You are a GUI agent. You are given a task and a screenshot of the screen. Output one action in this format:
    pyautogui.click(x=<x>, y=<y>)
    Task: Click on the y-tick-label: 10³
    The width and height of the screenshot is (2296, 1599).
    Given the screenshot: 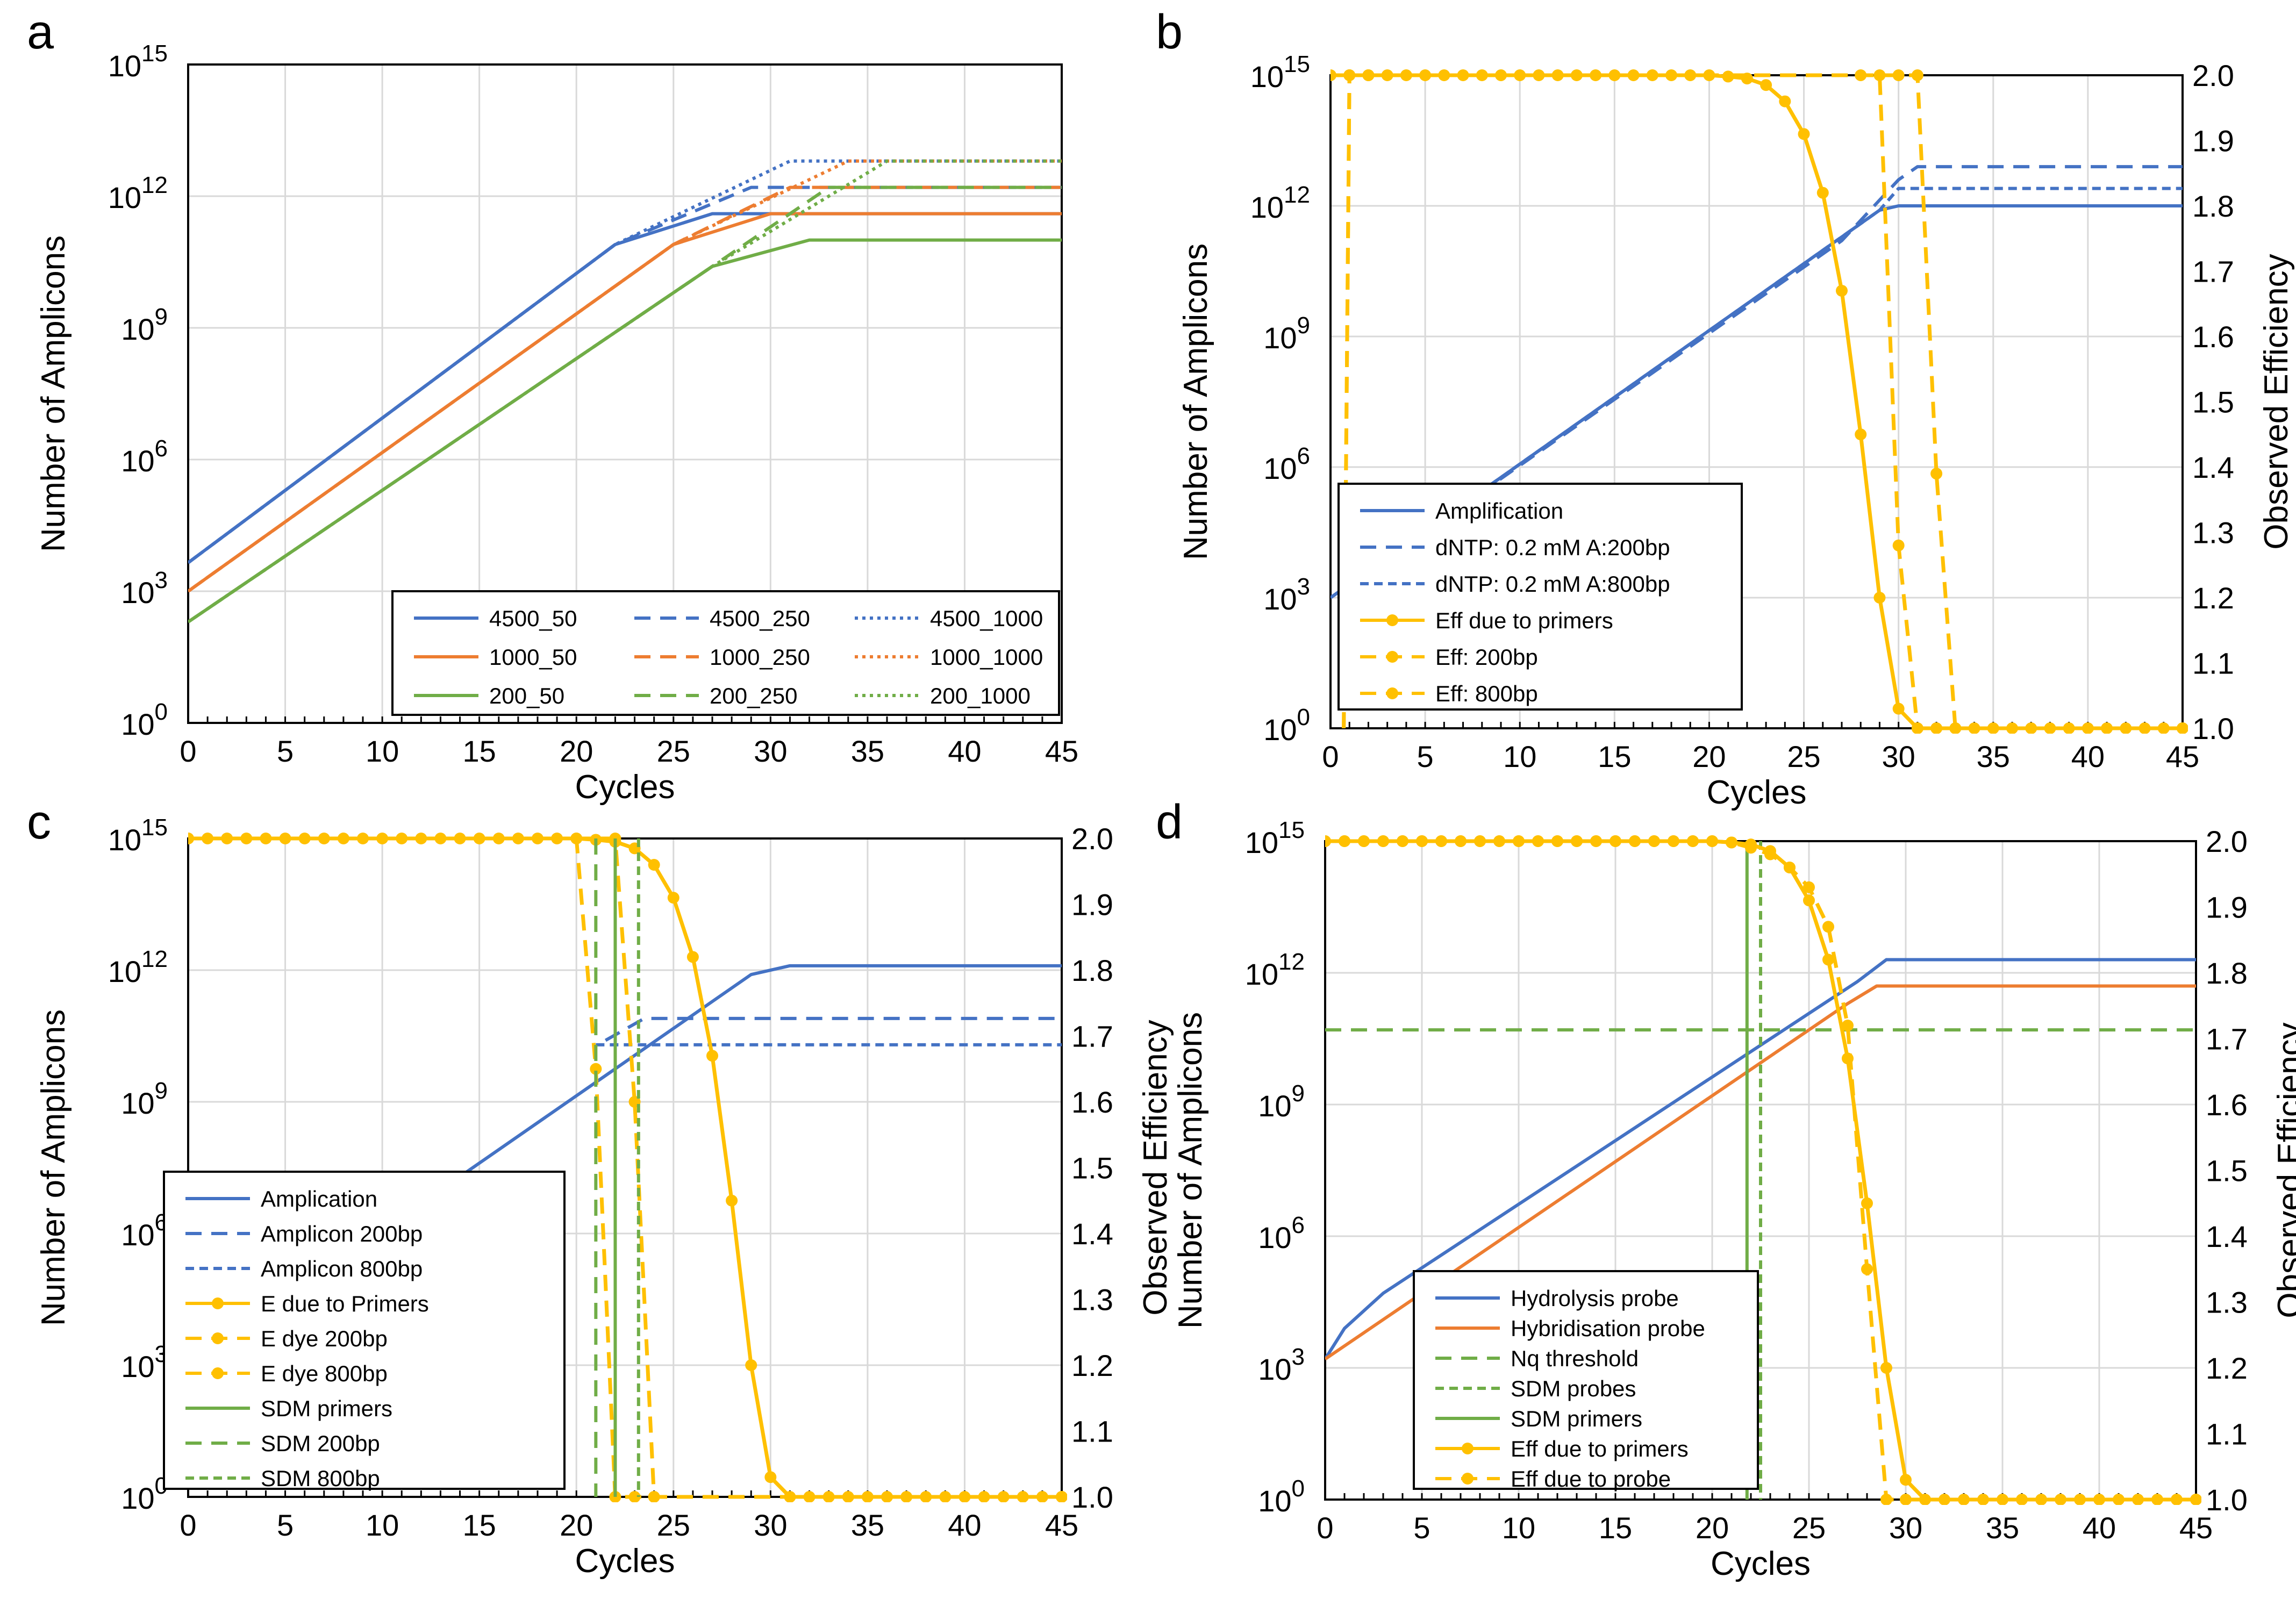 What is the action you would take?
    pyautogui.click(x=1286, y=595)
    